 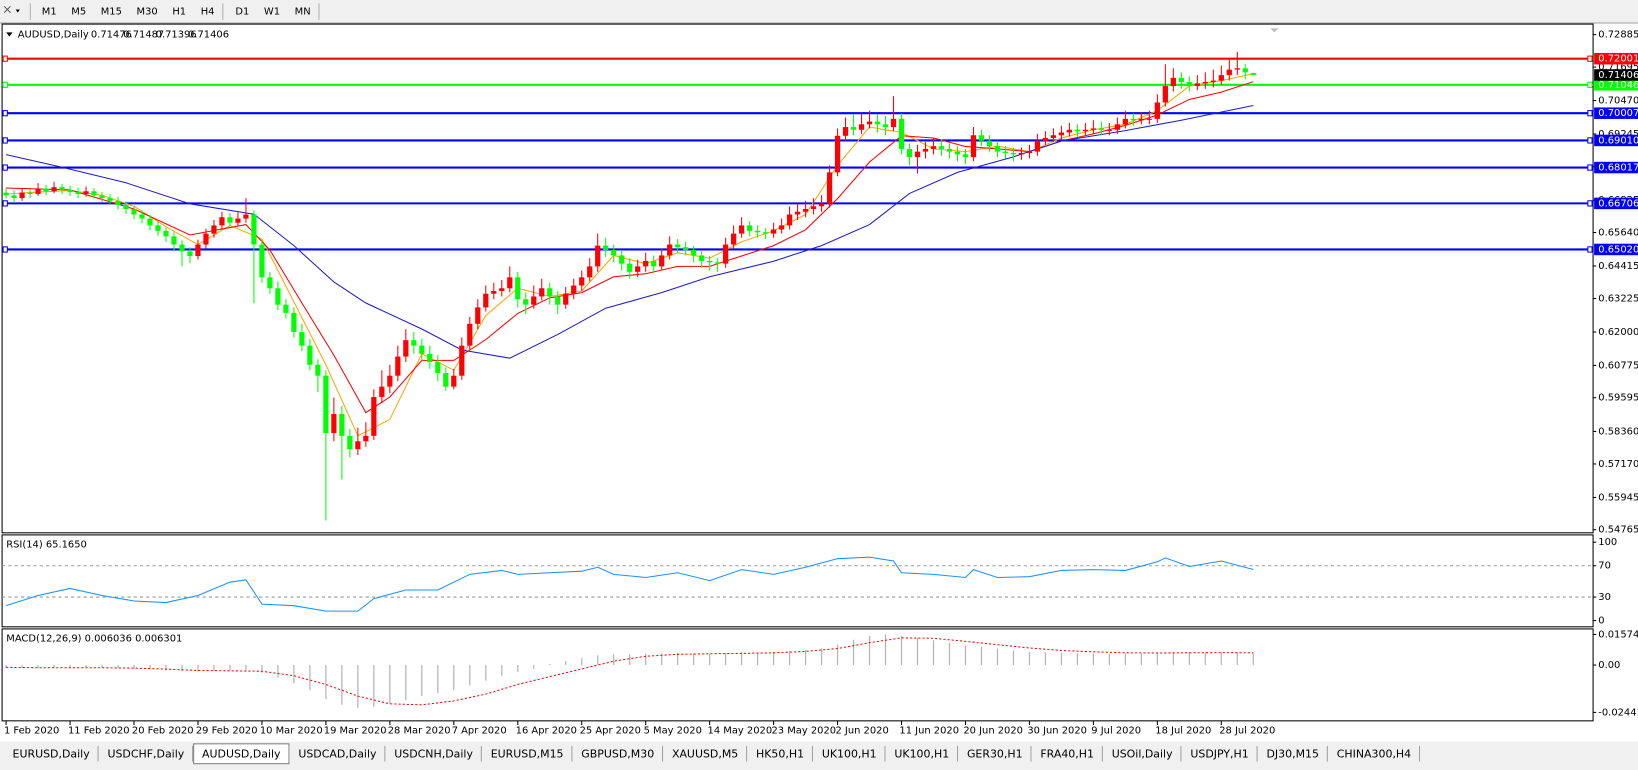 I want to click on tab-label: USDCNH,Daily, so click(x=433, y=753).